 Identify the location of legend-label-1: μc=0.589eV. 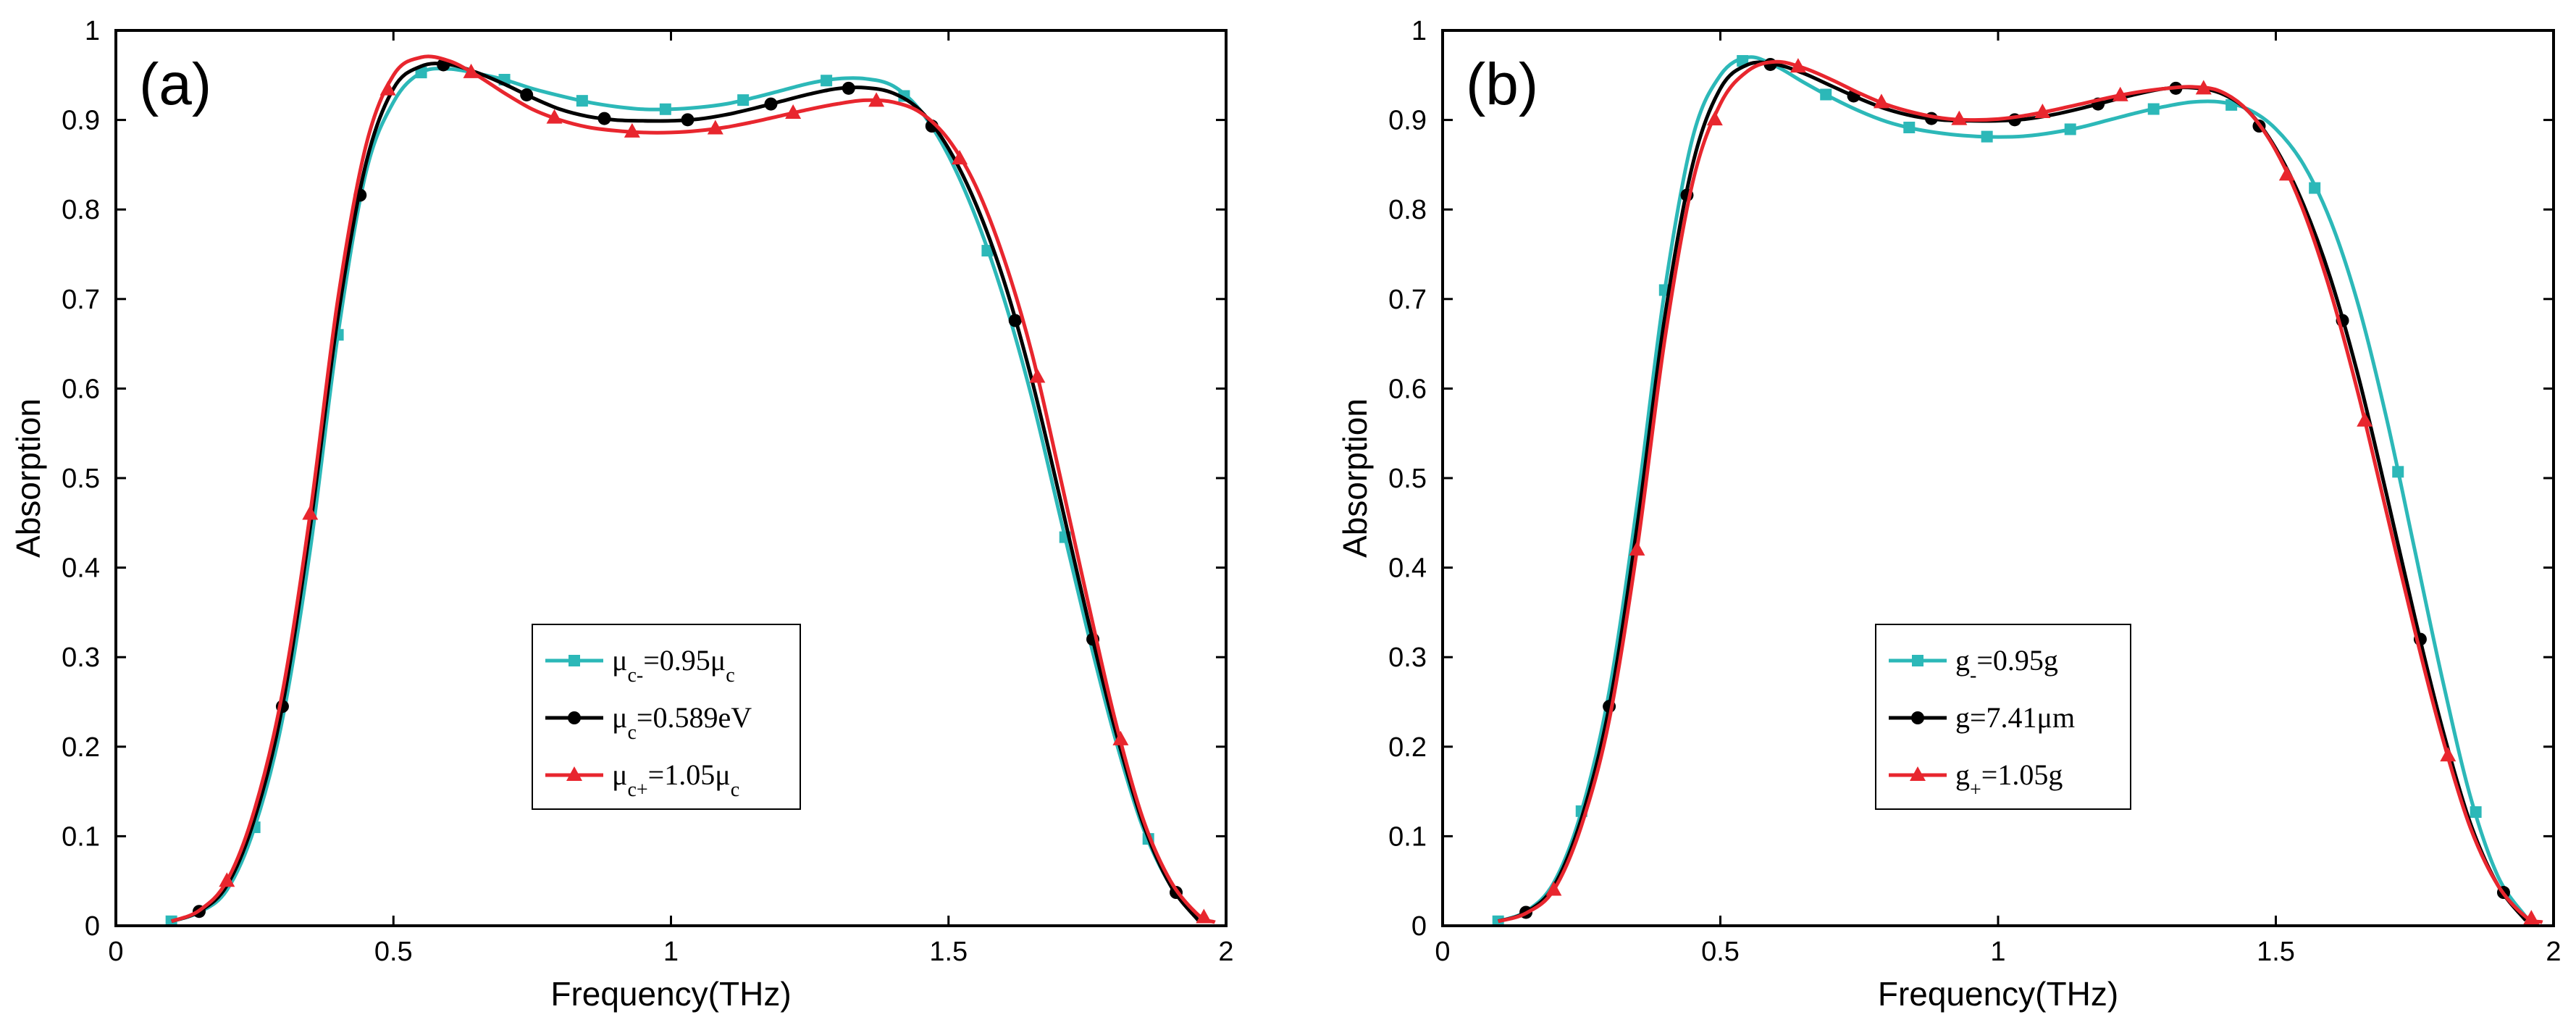
(682, 722).